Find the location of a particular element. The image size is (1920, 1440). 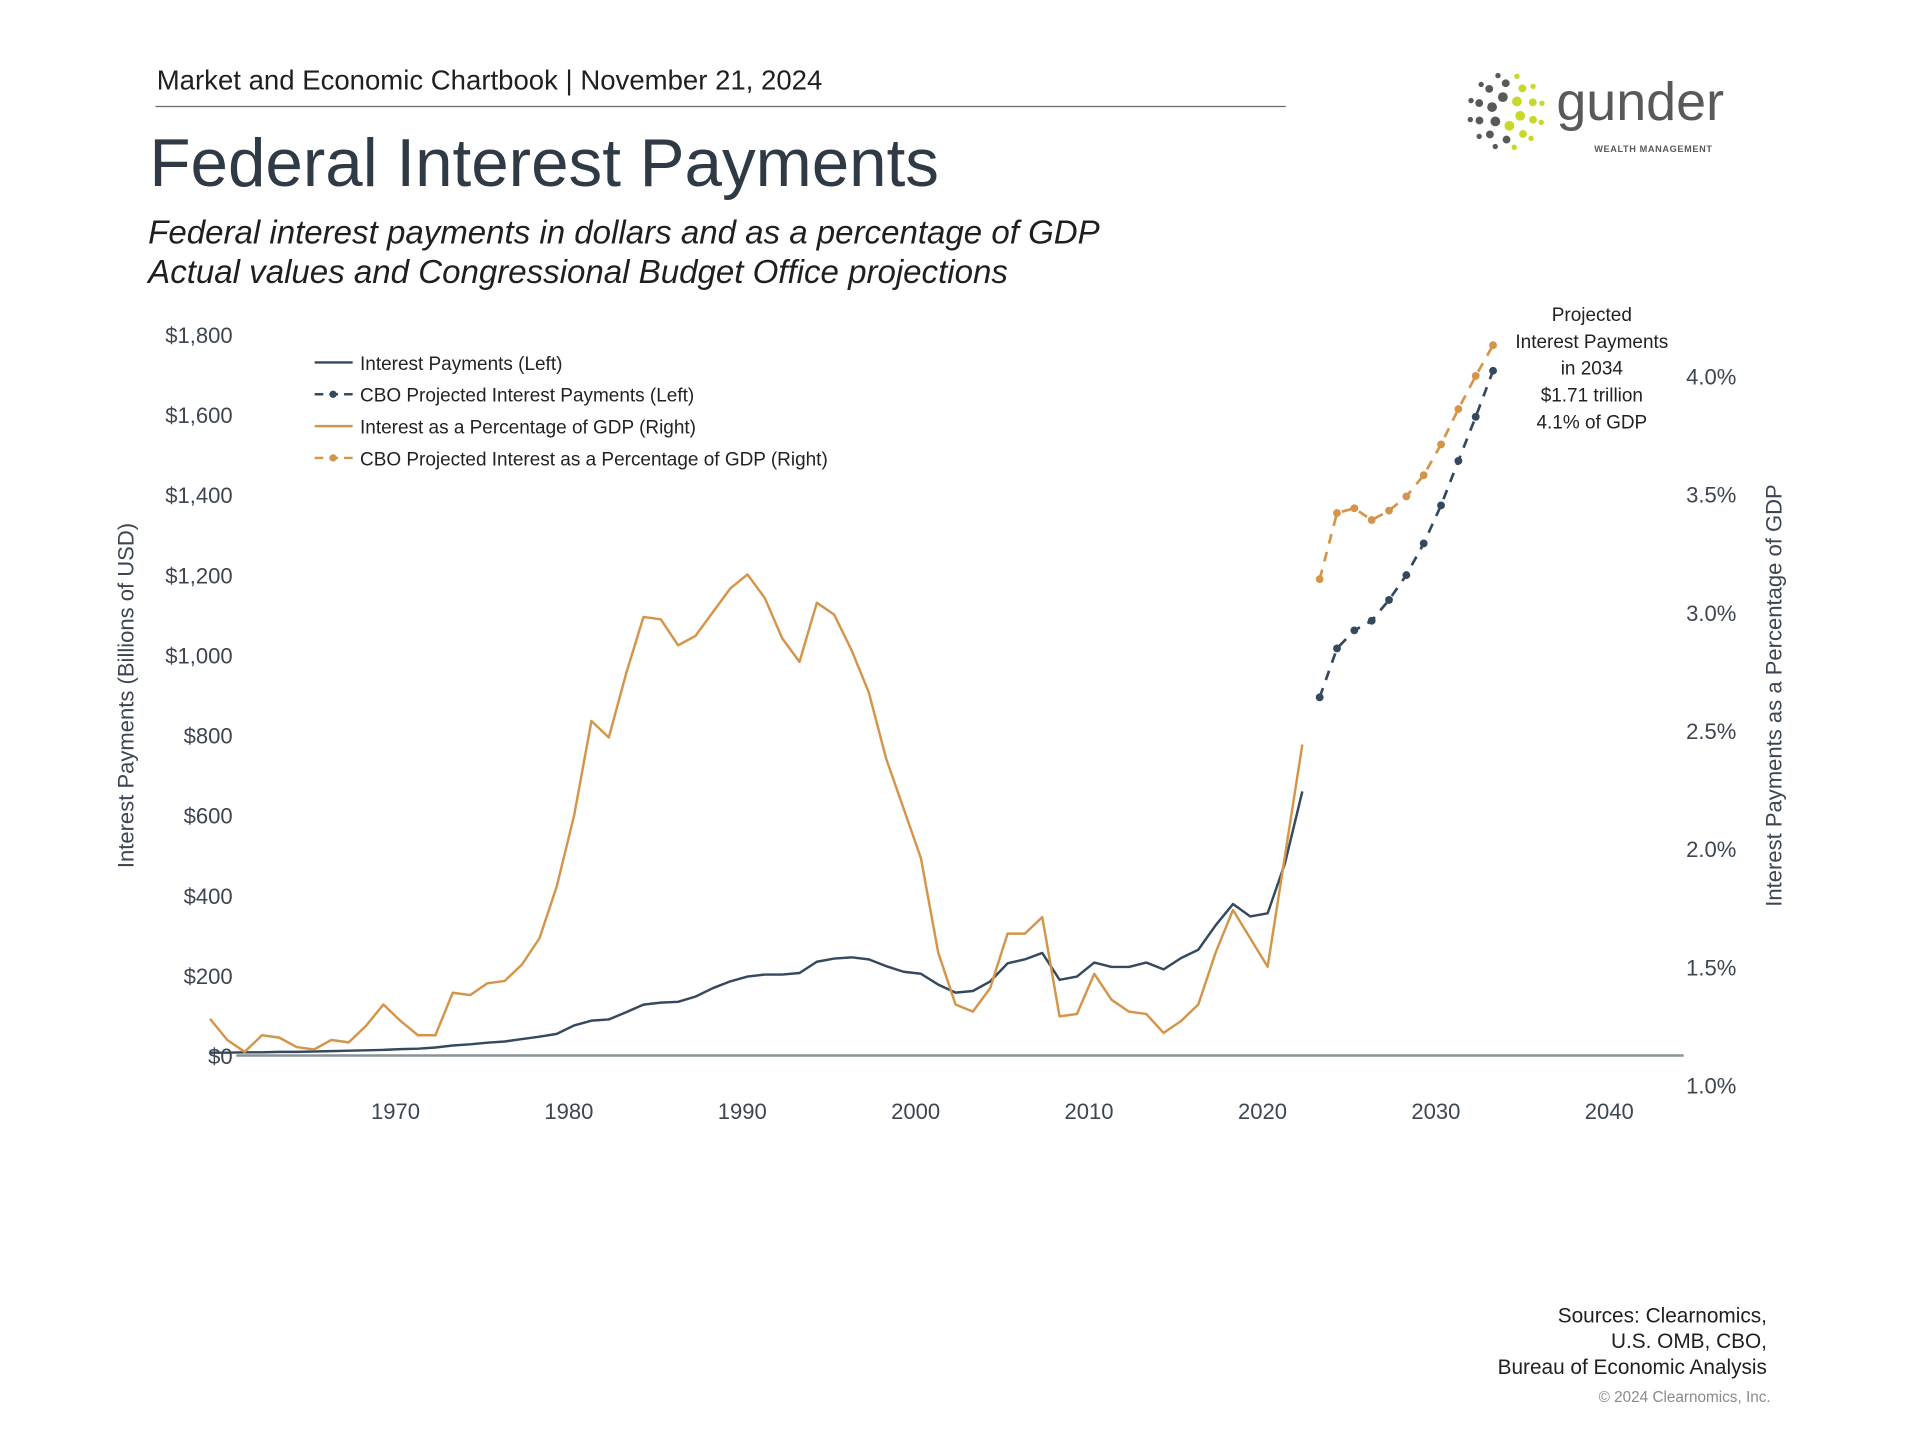

annotation-line: in 2034 is located at coordinates (1592, 369).